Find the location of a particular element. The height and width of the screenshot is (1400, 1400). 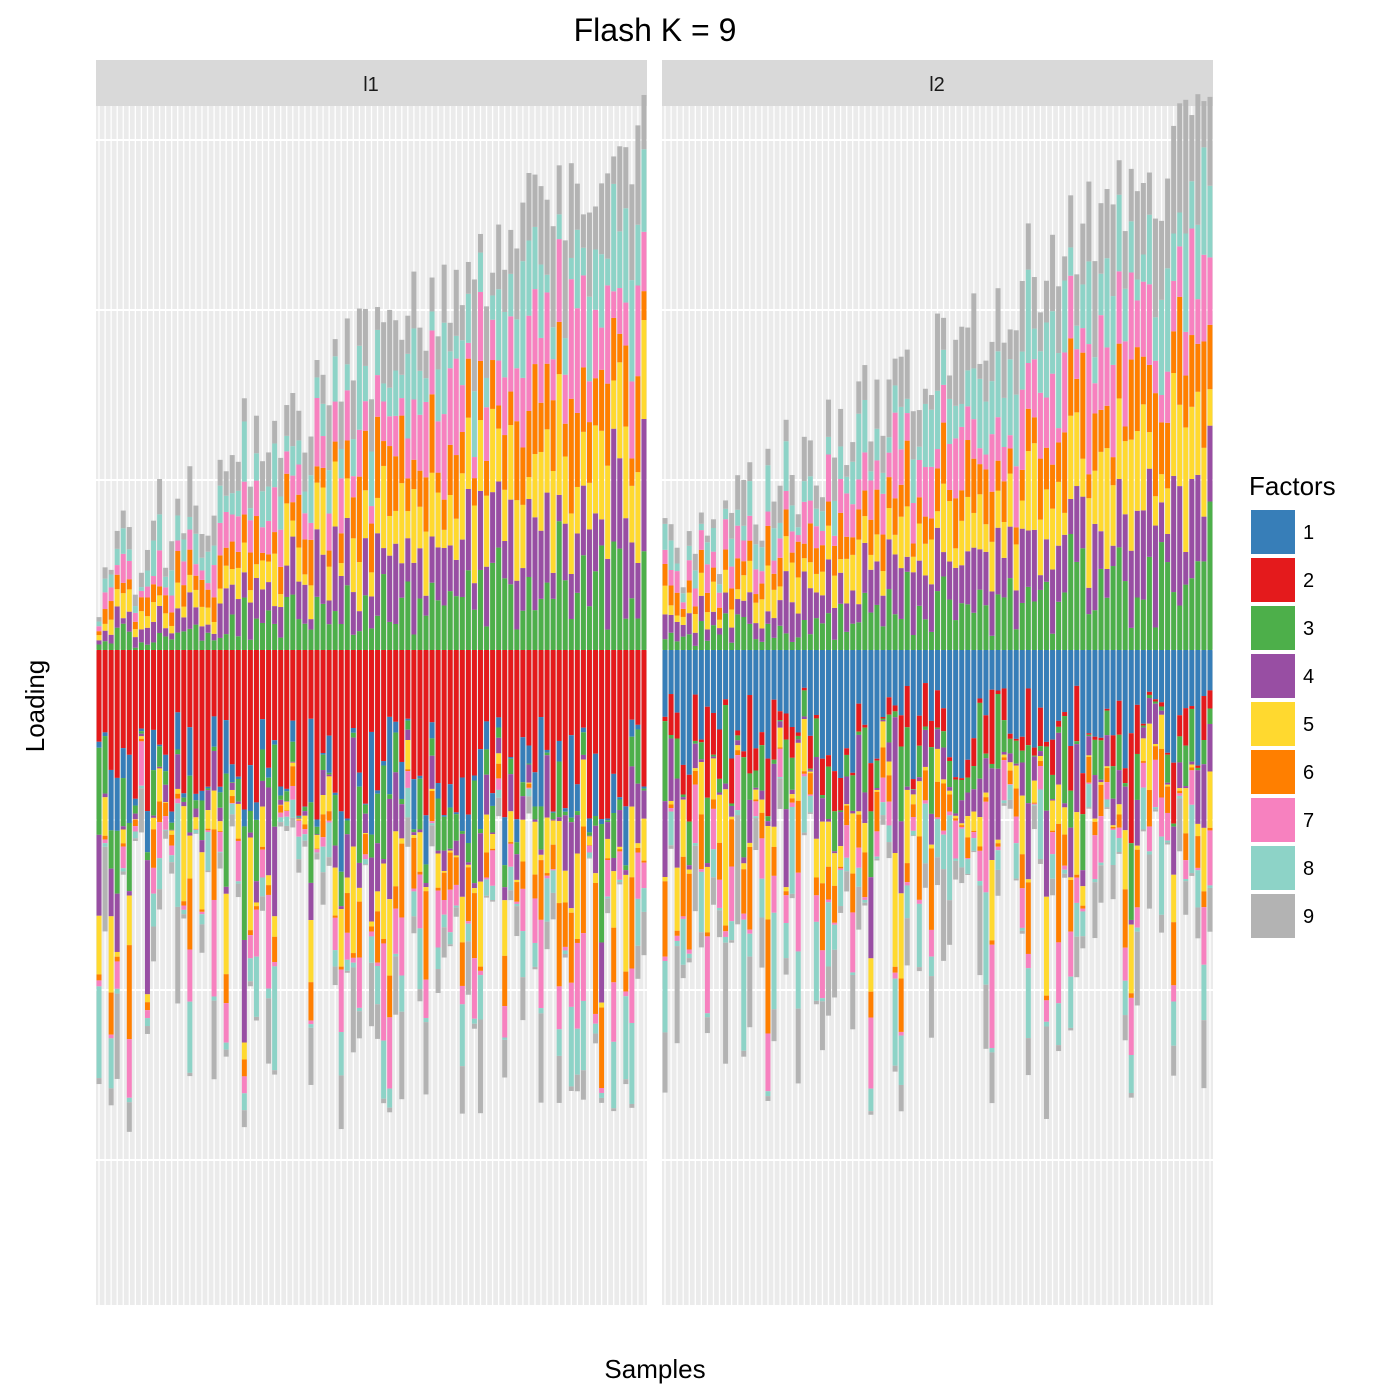

legend-label-1: 1 is located at coordinates (1308, 533).